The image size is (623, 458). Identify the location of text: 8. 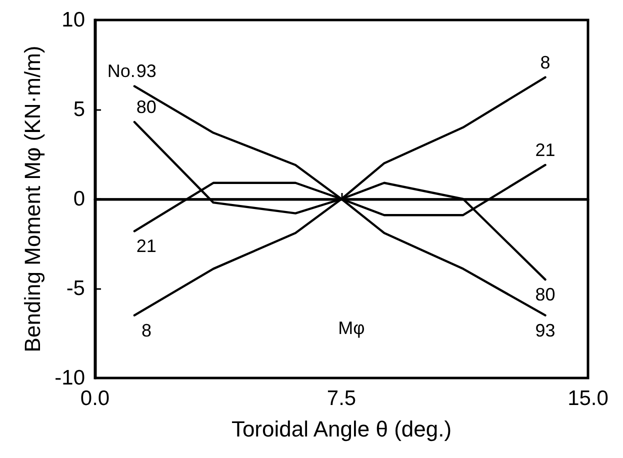
(146, 330).